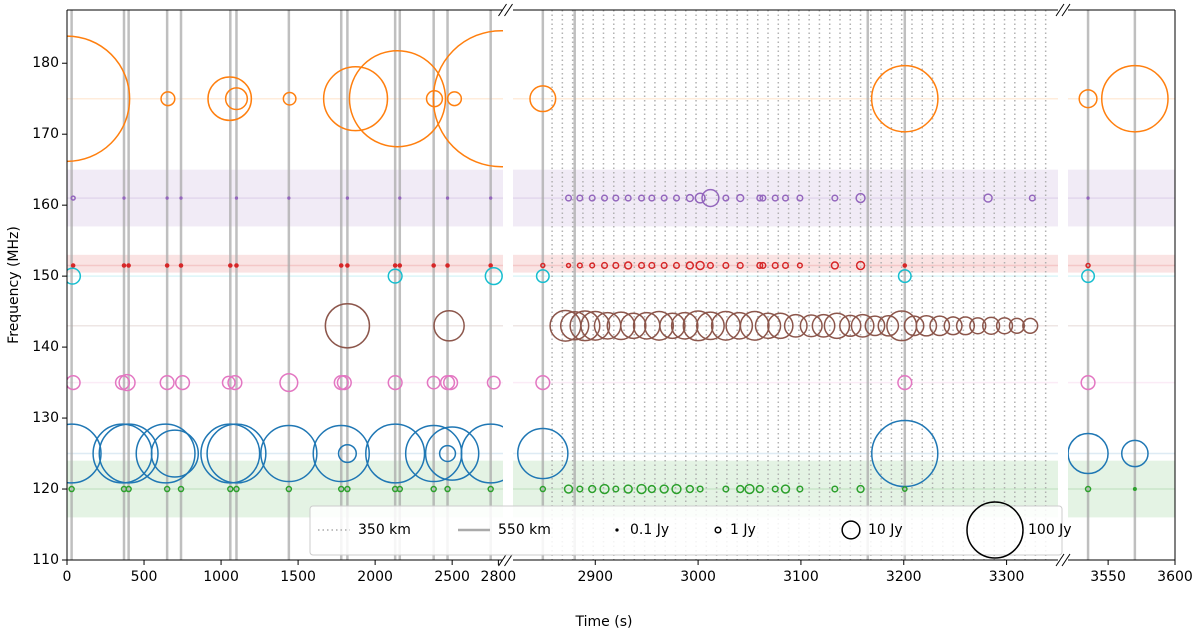 This screenshot has height=634, width=1200. I want to click on legend: 350 km 550 km 0.1 Jy 1 Jy 10 Jy 100 Jy, so click(690, 530).